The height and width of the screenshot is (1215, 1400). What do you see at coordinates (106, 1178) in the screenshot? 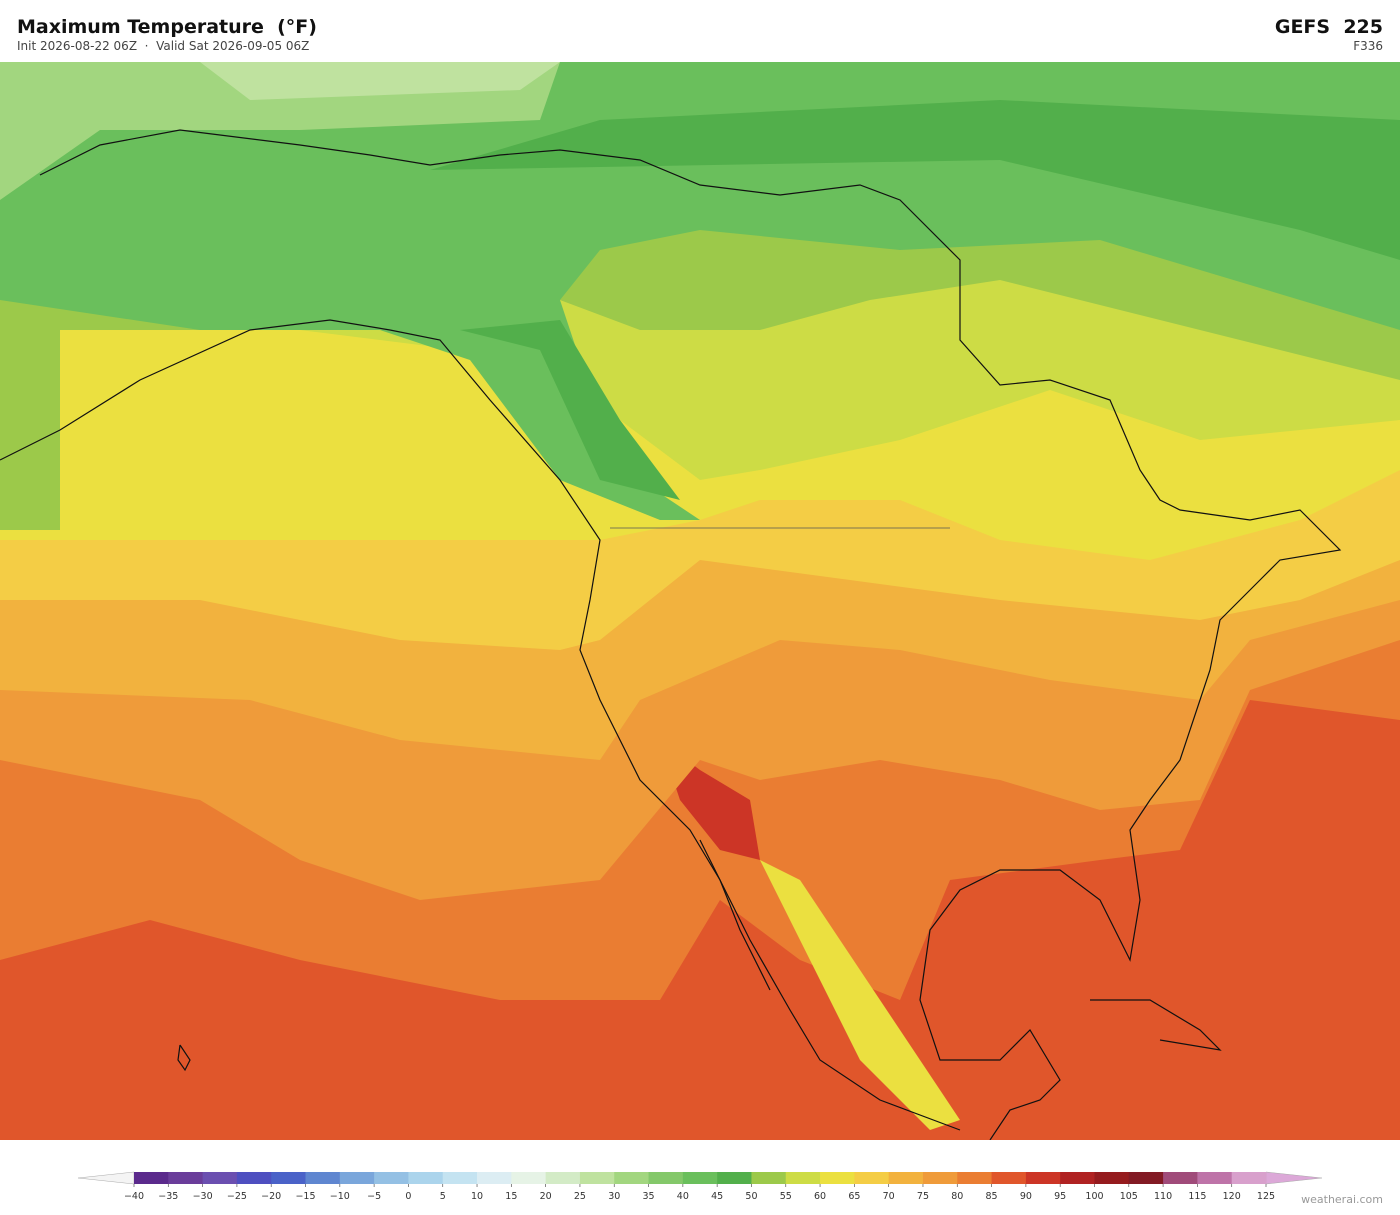
I see `colorbar-under` at bounding box center [106, 1178].